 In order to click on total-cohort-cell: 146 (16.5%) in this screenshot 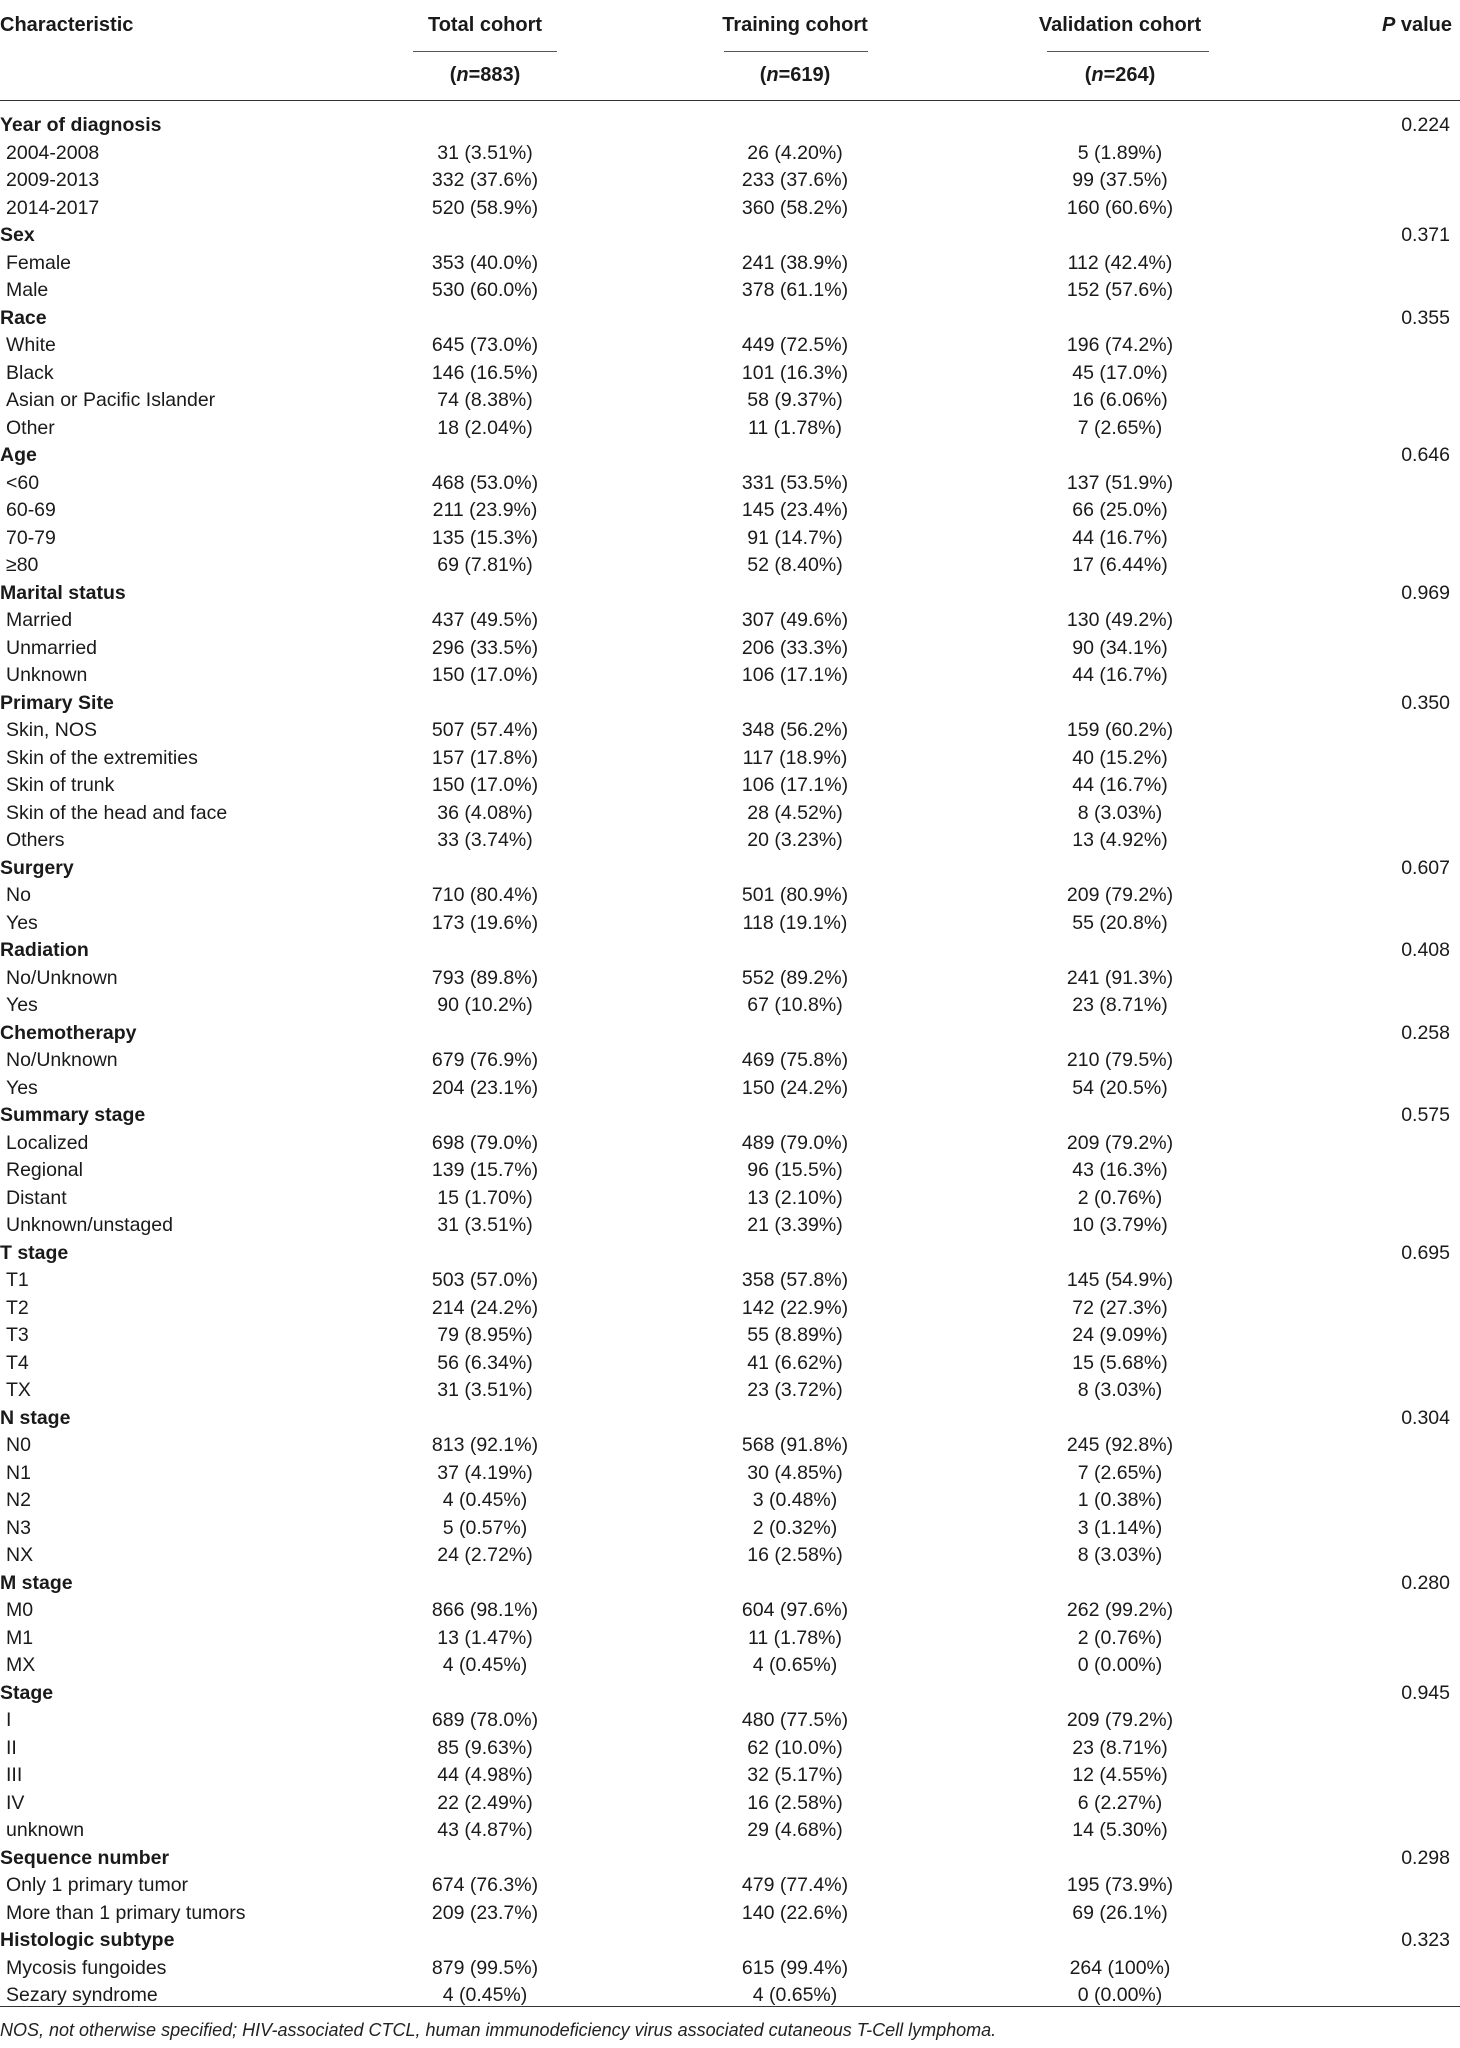, I will do `click(485, 372)`.